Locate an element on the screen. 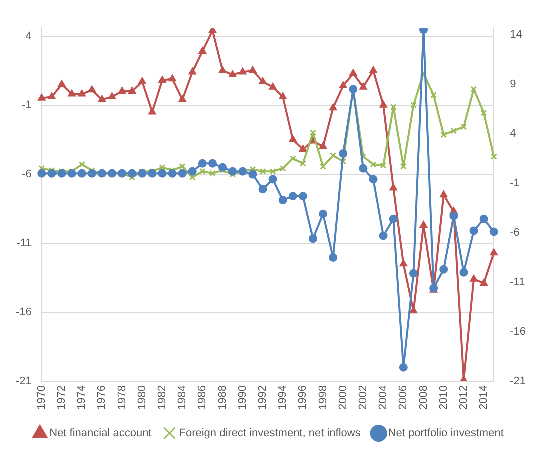 The image size is (538, 457). y2-tick-label: -16 is located at coordinates (518, 332).